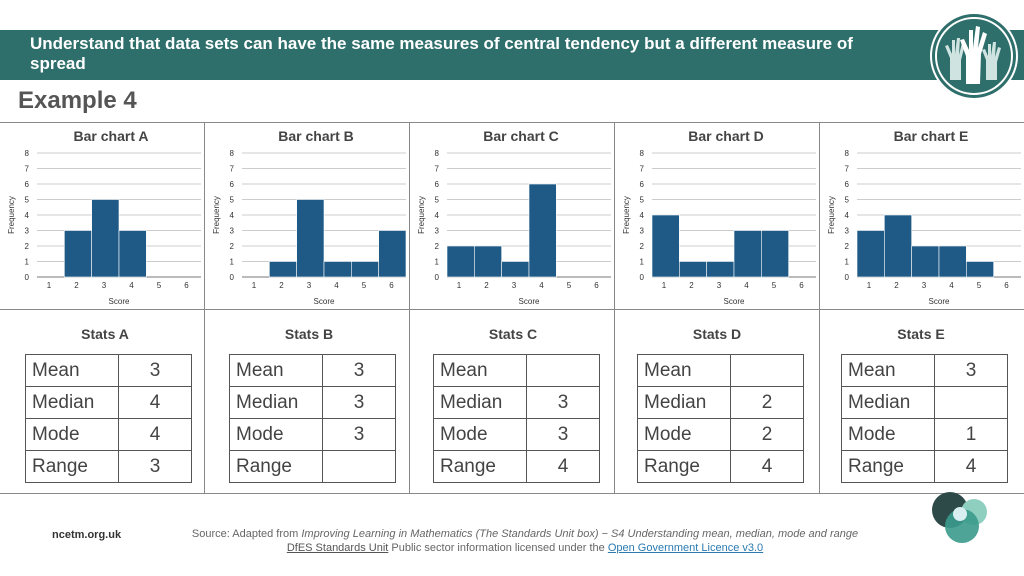 This screenshot has width=1024, height=576. Describe the element at coordinates (720, 434) in the screenshot. I see `table-row: Mode 2` at that location.